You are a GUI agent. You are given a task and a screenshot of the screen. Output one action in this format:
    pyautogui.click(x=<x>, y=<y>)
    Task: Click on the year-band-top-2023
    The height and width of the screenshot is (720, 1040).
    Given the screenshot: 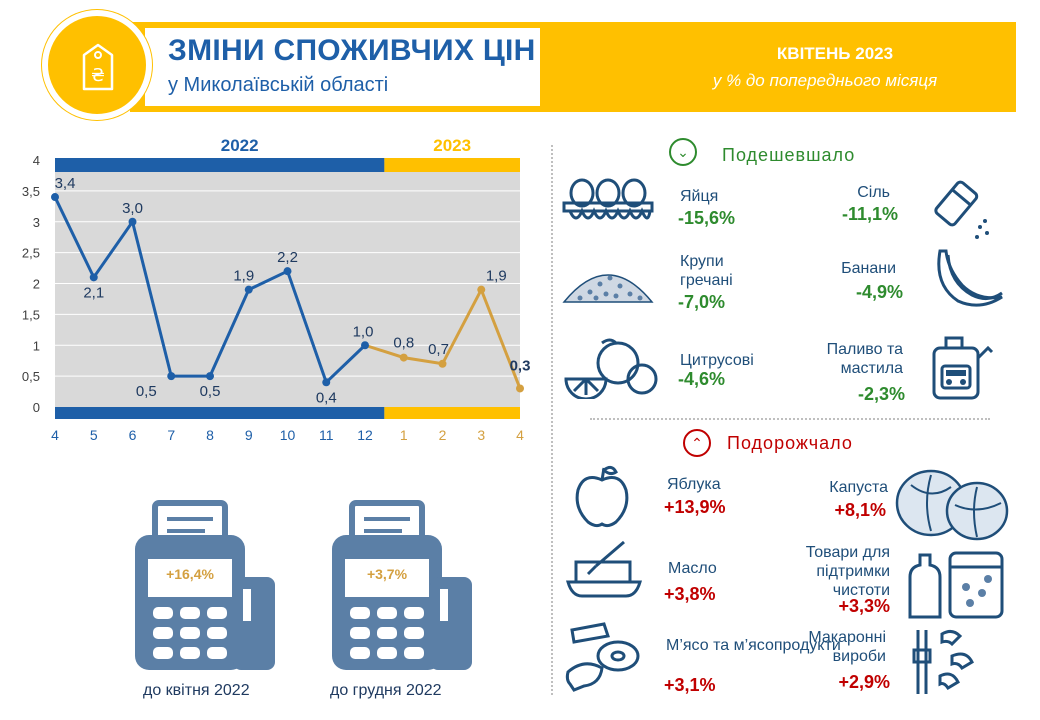 What is the action you would take?
    pyautogui.click(x=452, y=165)
    